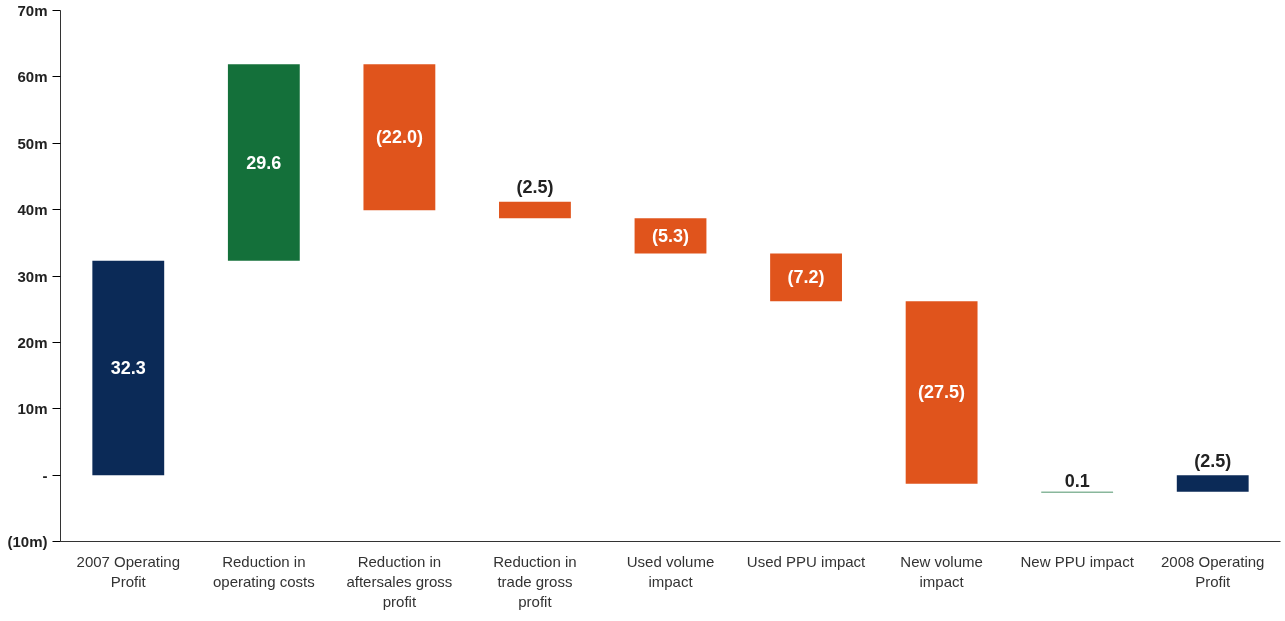  What do you see at coordinates (670, 571) in the screenshot?
I see `x-tick-label: Used volume impact` at bounding box center [670, 571].